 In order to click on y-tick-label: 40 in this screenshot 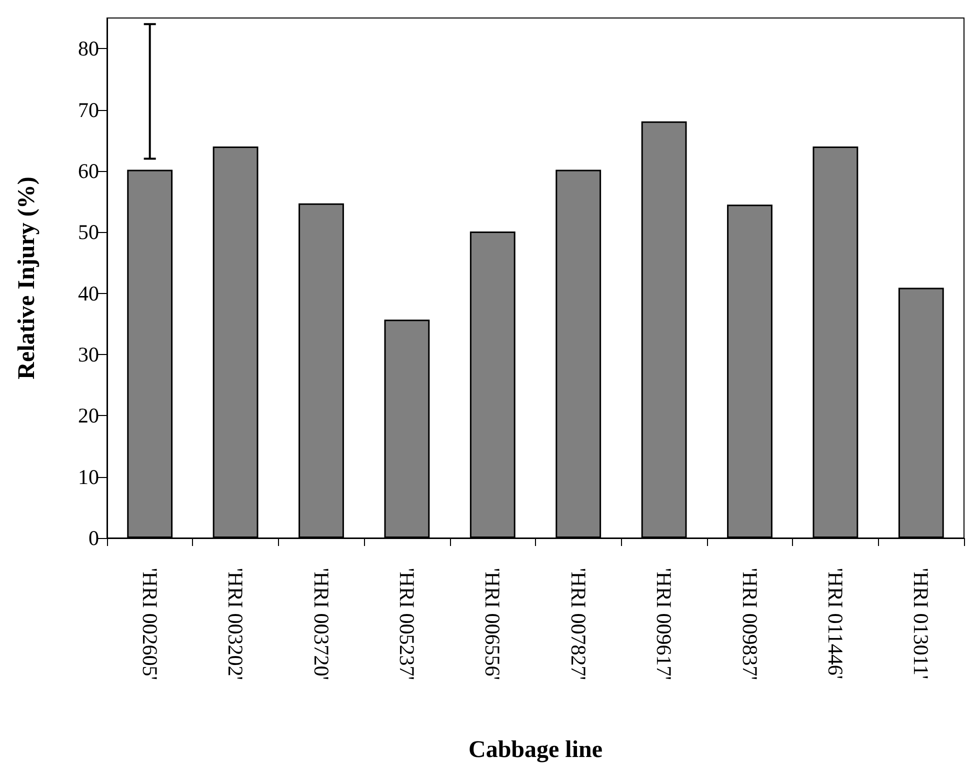, I will do `click(88, 293)`.